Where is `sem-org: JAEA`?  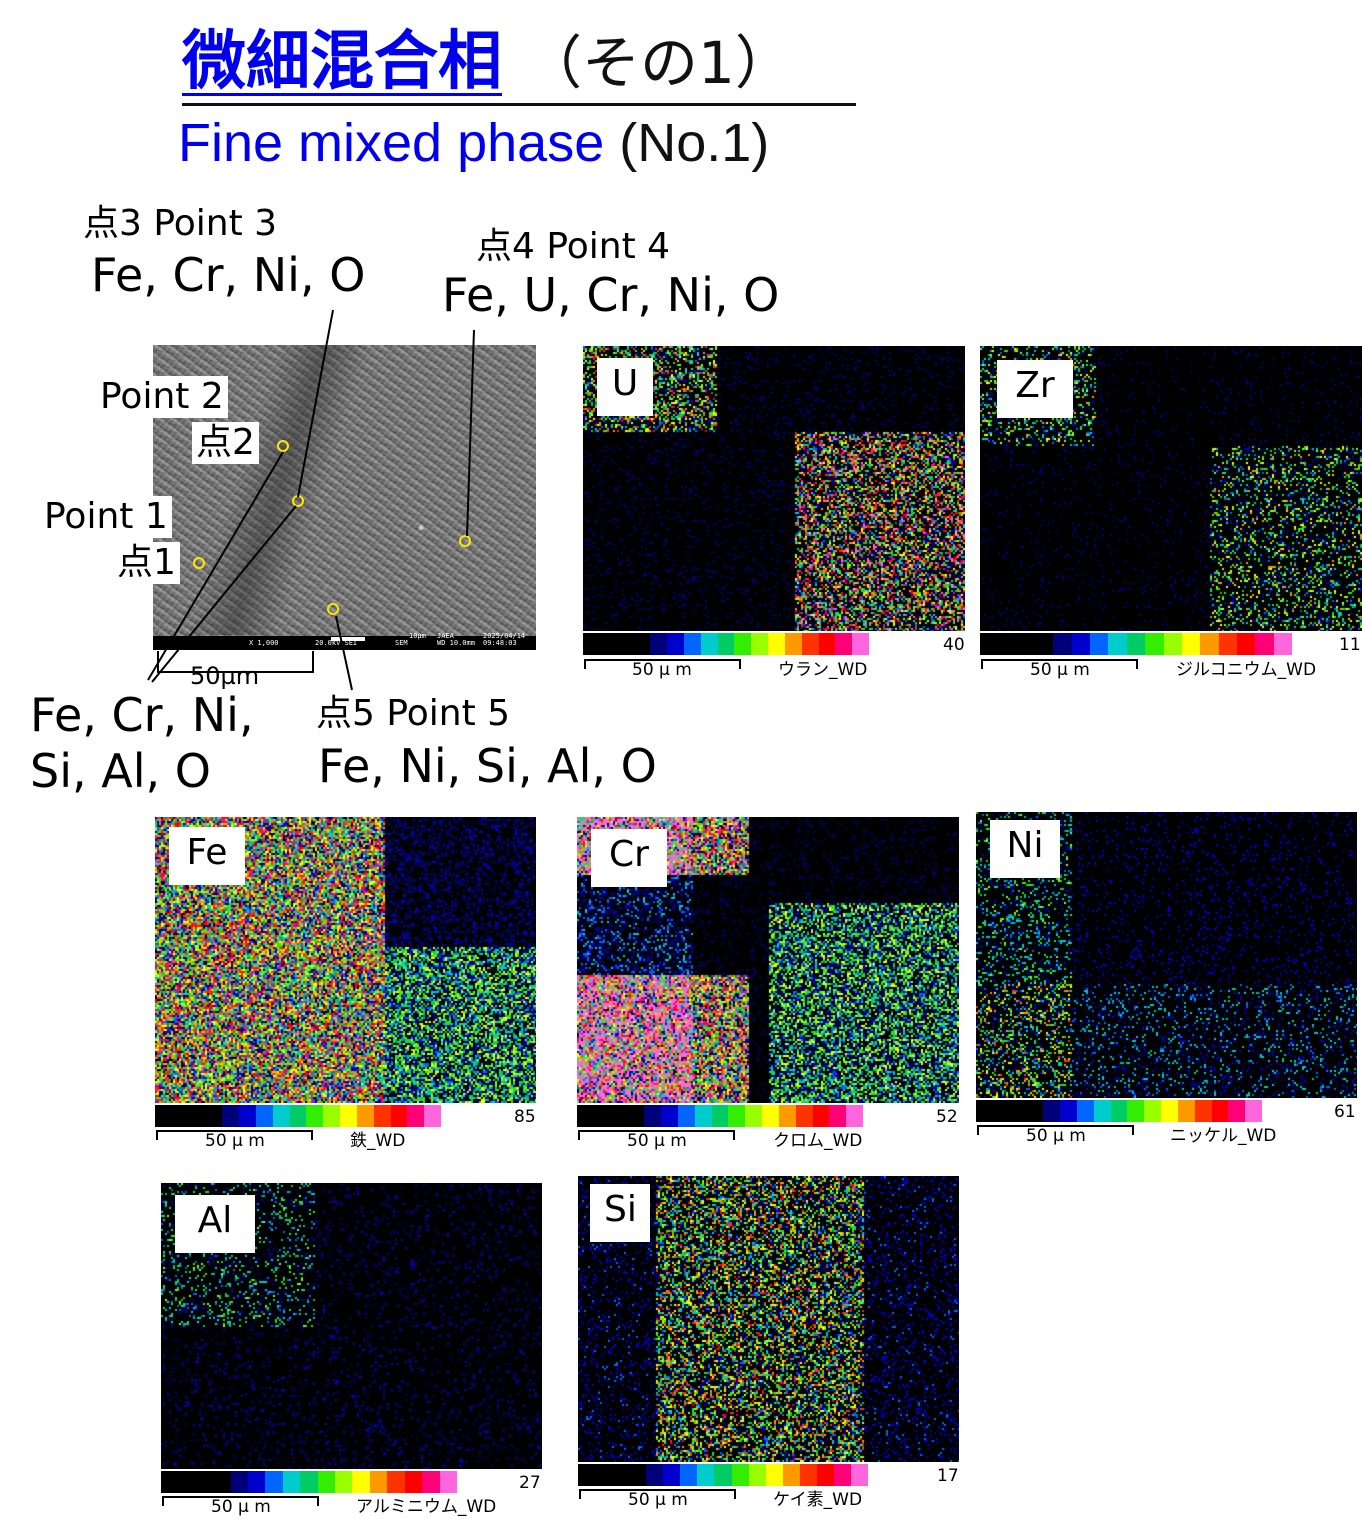 sem-org: JAEA is located at coordinates (445, 636).